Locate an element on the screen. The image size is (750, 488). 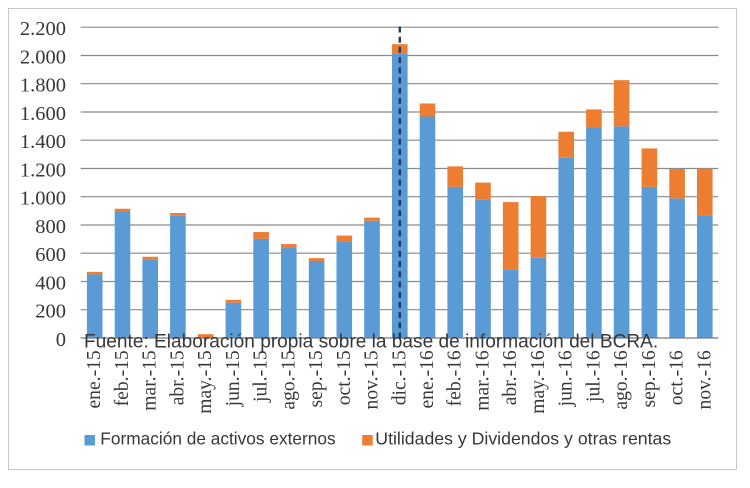
svg-text: feb.-16 is located at coordinates (455, 378).